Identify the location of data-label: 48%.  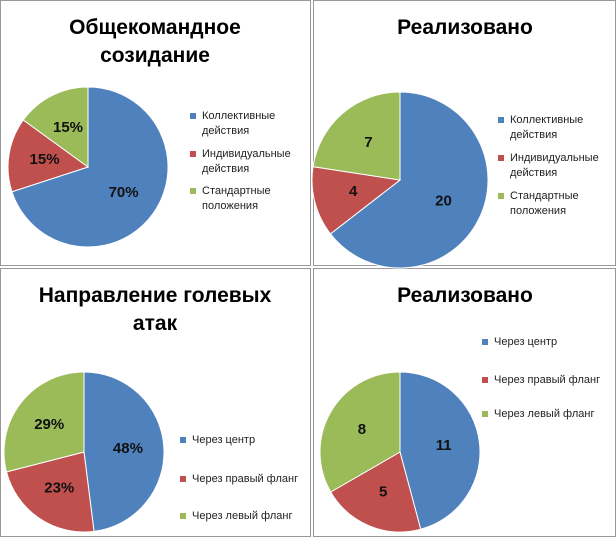
(128, 448).